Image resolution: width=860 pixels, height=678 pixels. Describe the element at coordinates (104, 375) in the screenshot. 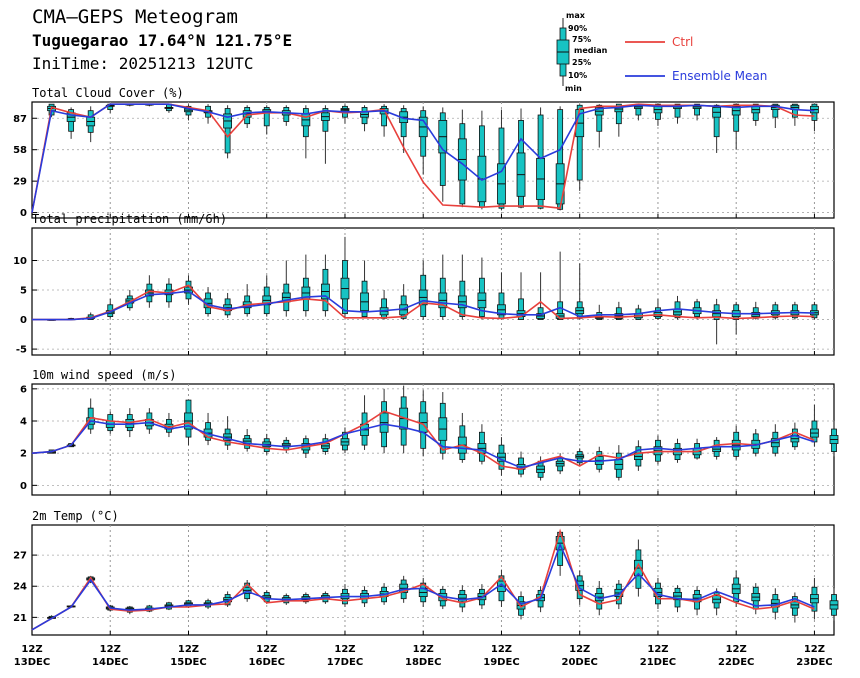

I see `panel-title: 10m wind speed (m/s)` at that location.